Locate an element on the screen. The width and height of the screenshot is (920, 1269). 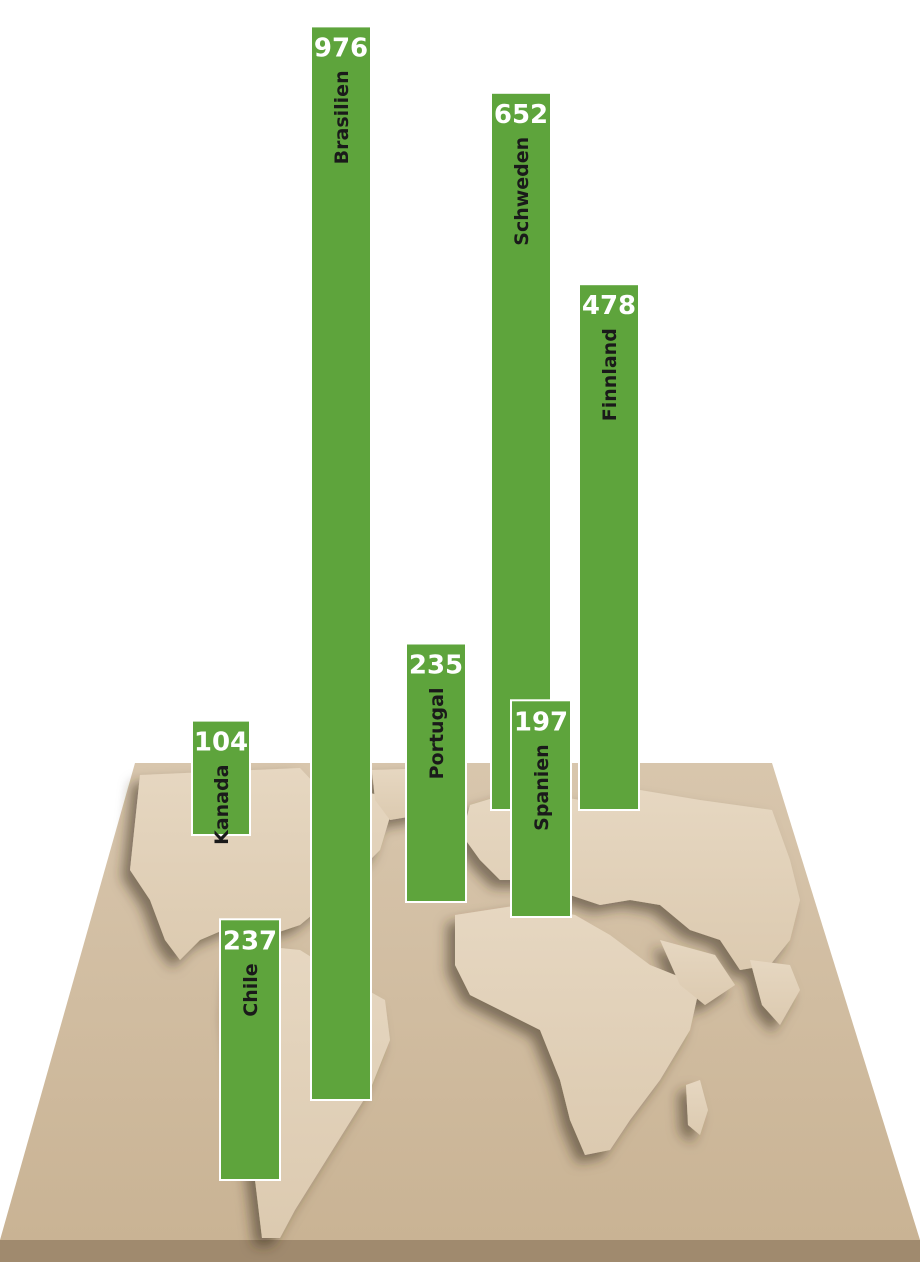
bar-group-schweden: 652 Schweden is located at coordinates (521, 451).